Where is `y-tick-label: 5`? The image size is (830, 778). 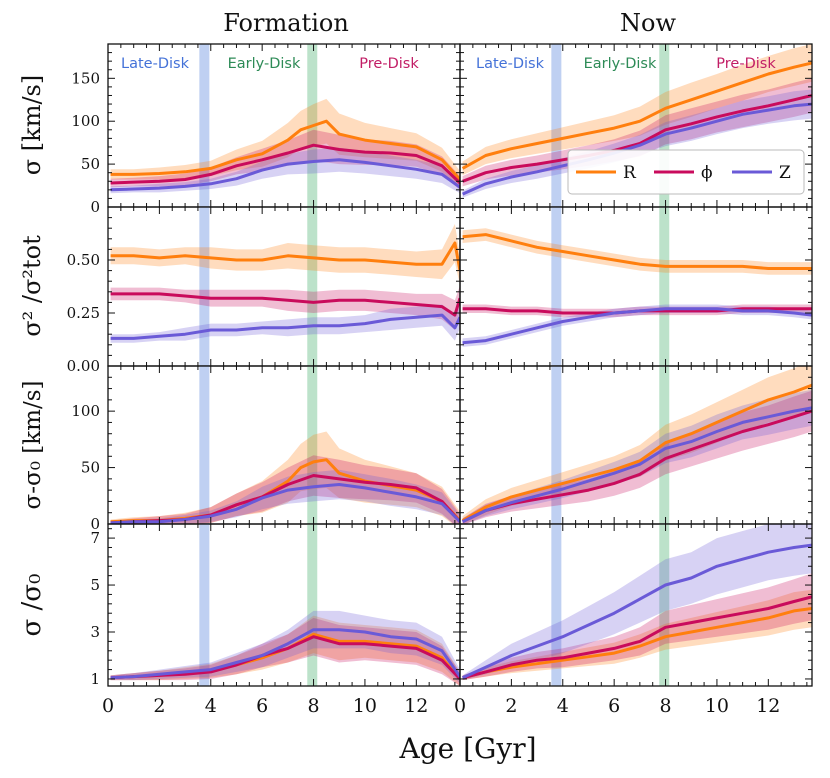 y-tick-label: 5 is located at coordinates (95, 585).